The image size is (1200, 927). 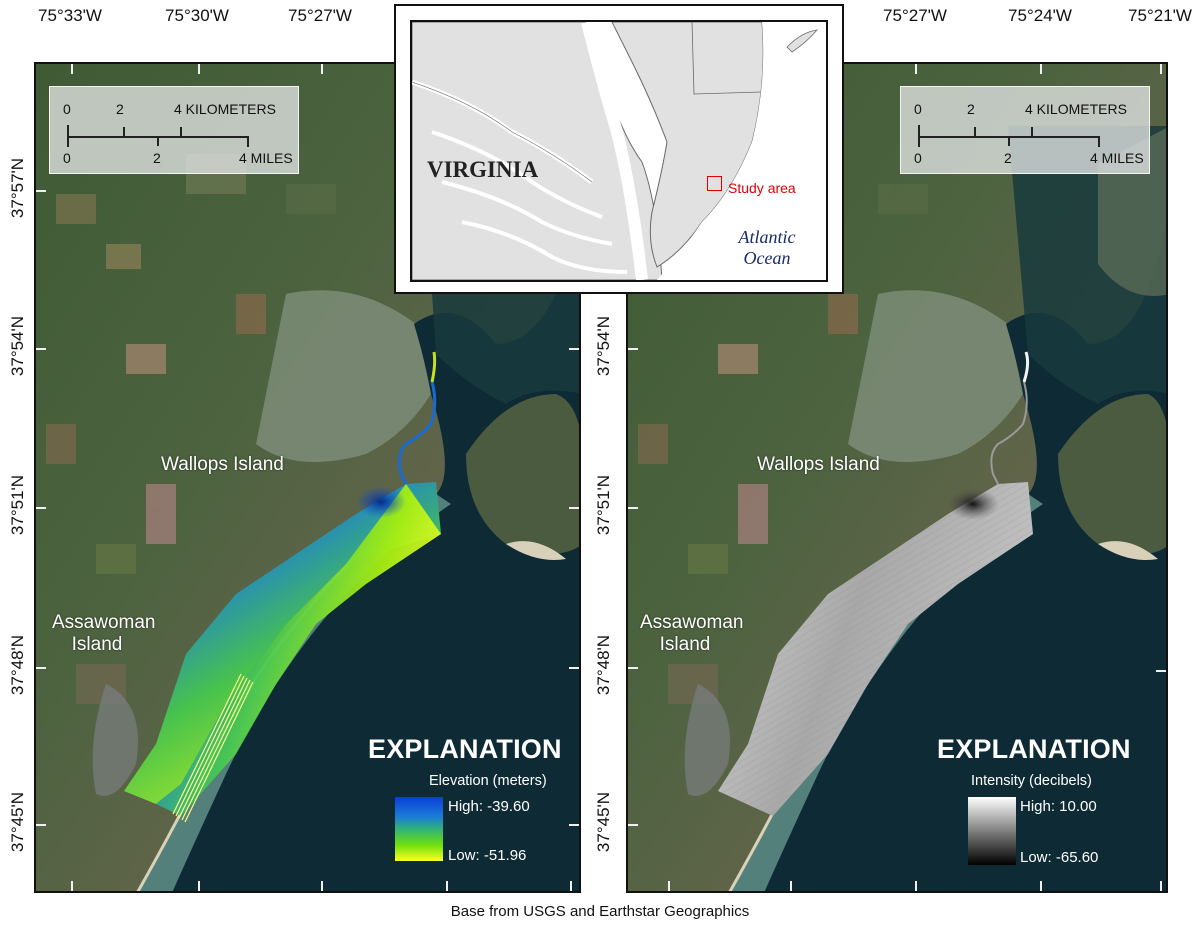 What do you see at coordinates (1031, 781) in the screenshot?
I see `legend-variable: Intensity (decibels)` at bounding box center [1031, 781].